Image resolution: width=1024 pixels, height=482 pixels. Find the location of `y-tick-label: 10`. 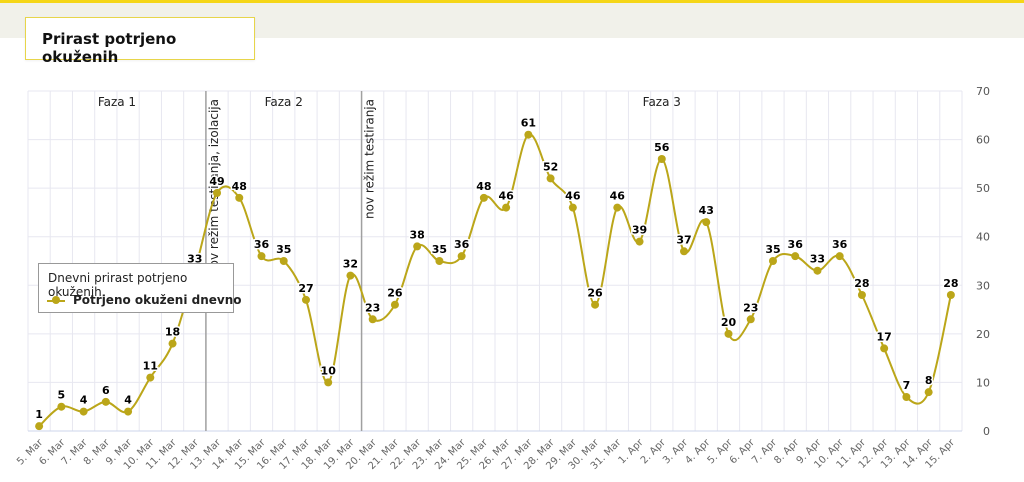

y-tick-label: 10 is located at coordinates (983, 382).